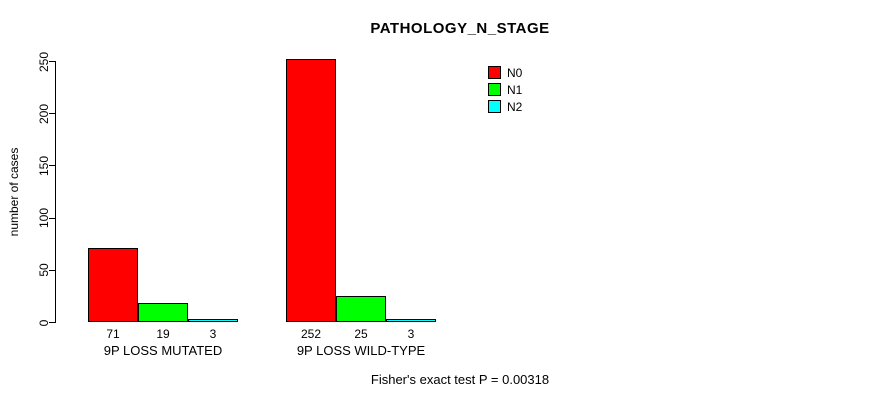  Describe the element at coordinates (361, 334) in the screenshot. I see `bar-value-label: 25` at that location.